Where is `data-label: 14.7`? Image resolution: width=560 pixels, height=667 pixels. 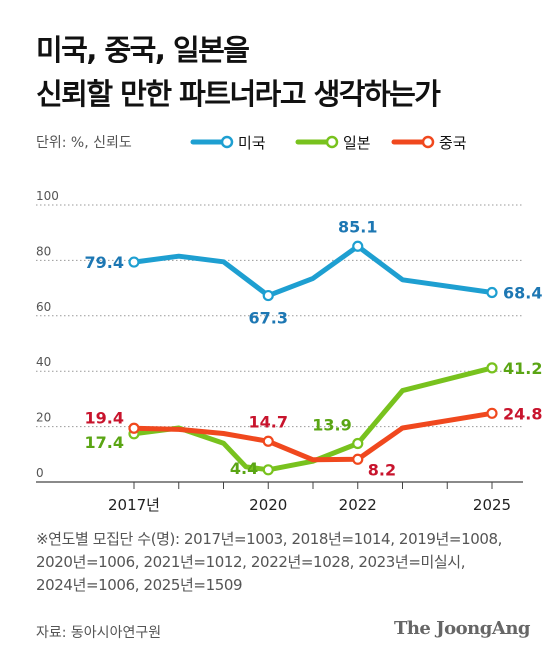 data-label: 14.7 is located at coordinates (268, 421).